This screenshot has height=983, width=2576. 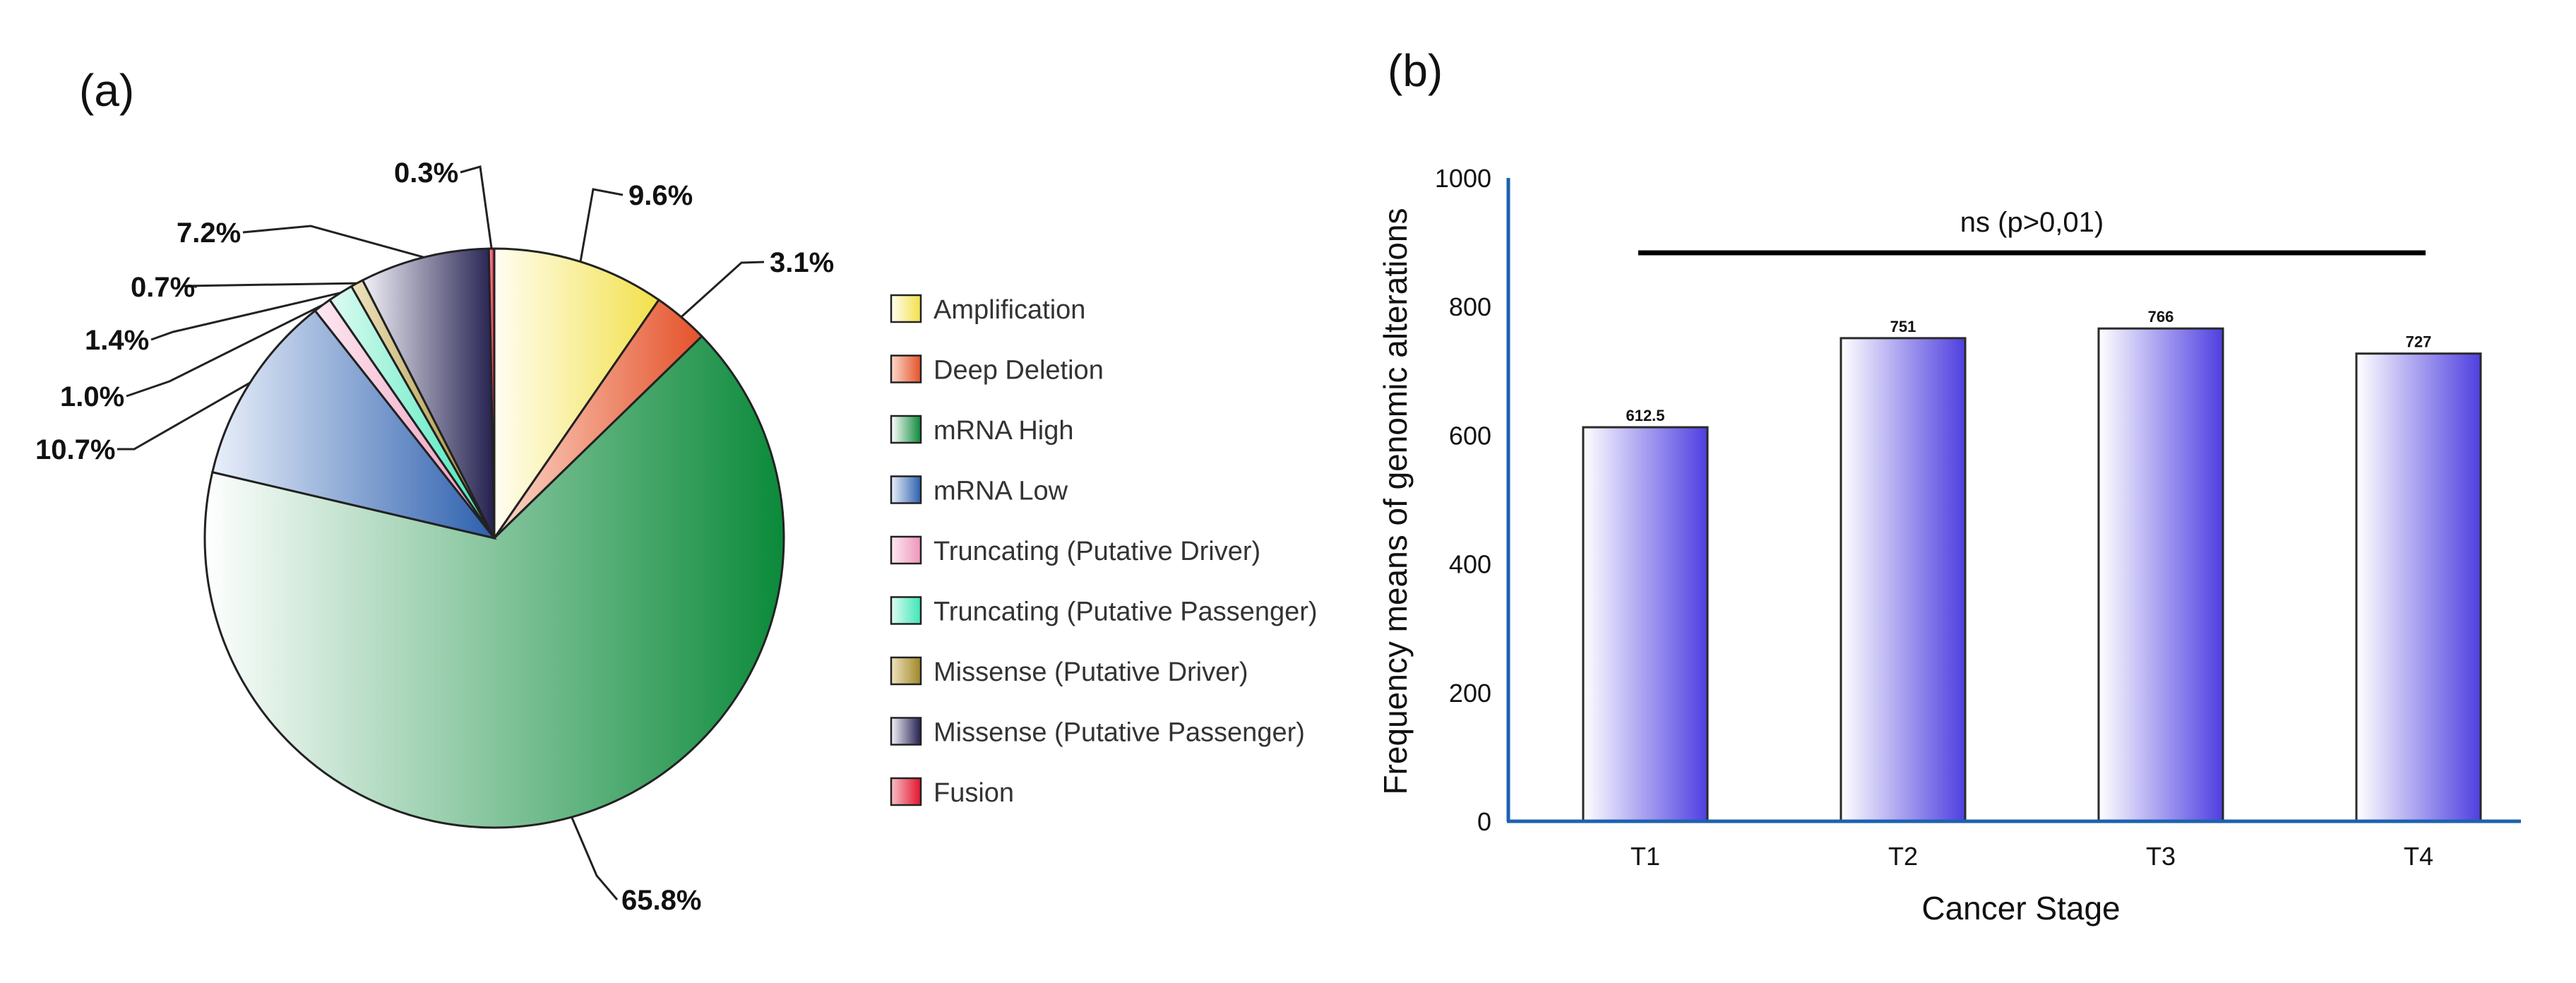 I want to click on legend-swatch-truncating-putative-driver, so click(x=906, y=550).